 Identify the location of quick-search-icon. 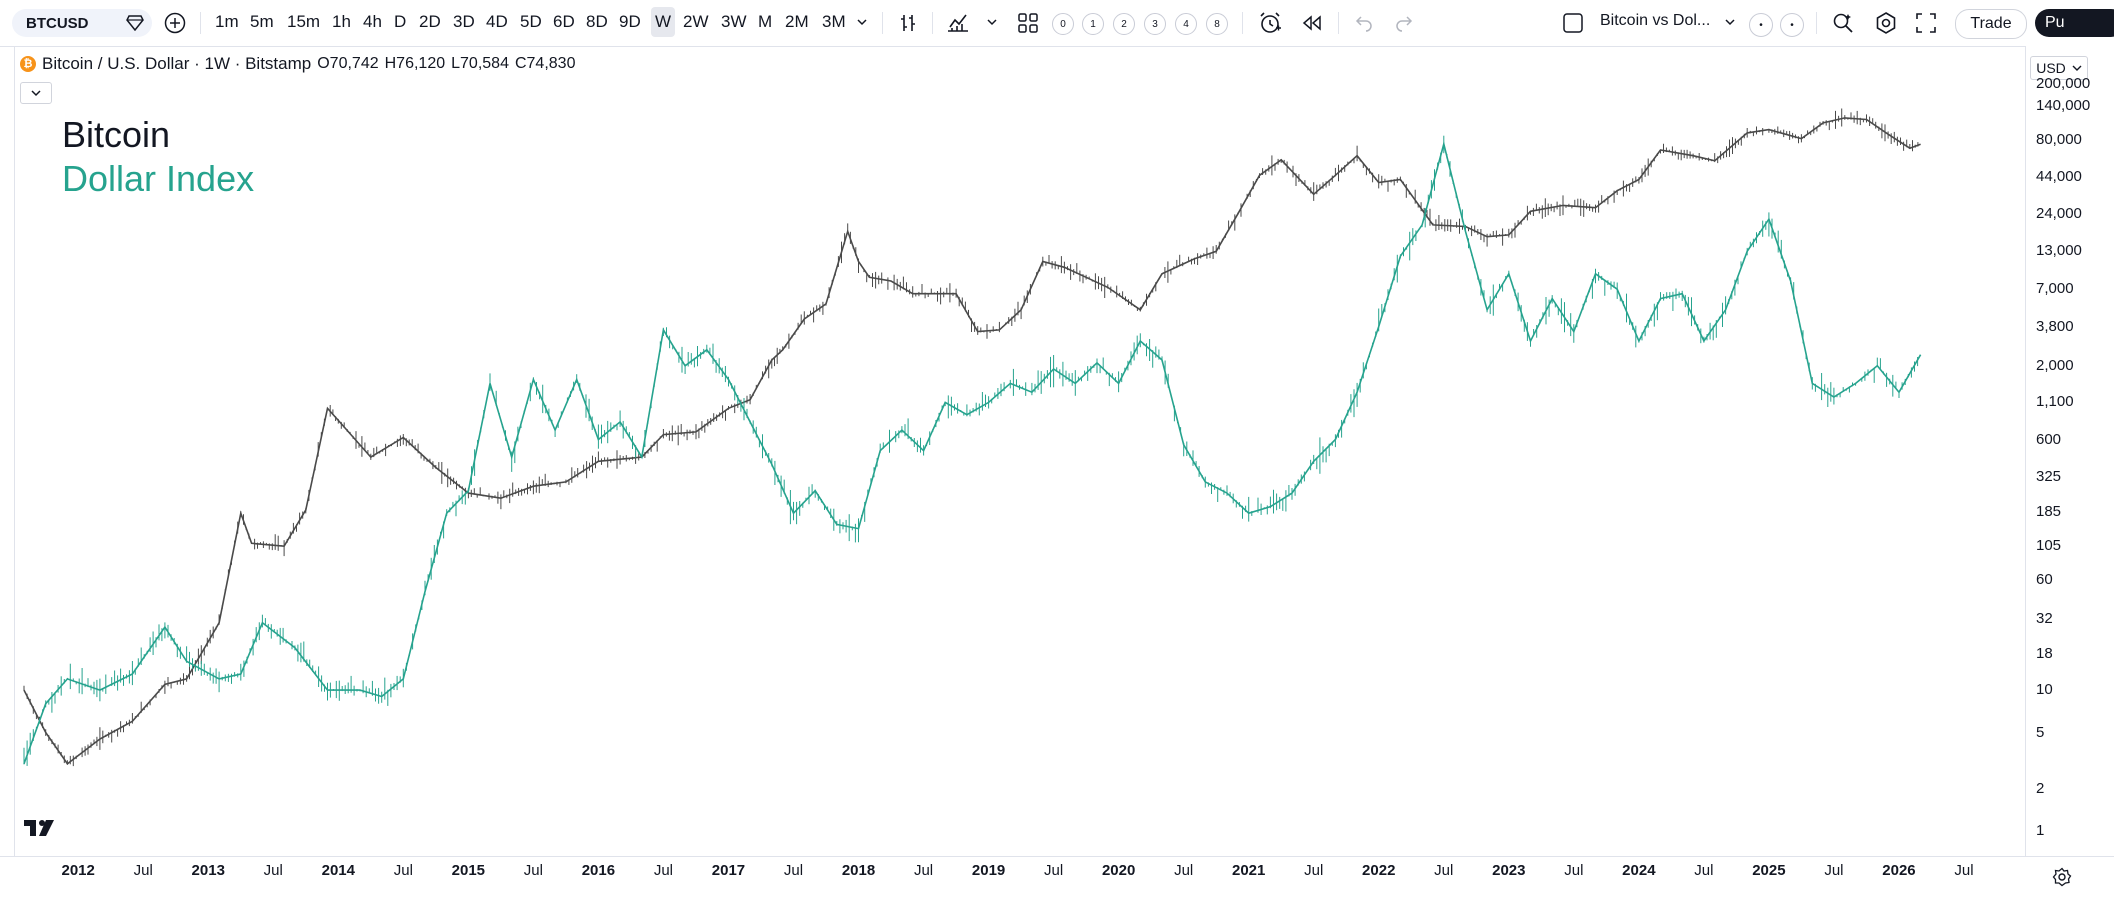
(1843, 23).